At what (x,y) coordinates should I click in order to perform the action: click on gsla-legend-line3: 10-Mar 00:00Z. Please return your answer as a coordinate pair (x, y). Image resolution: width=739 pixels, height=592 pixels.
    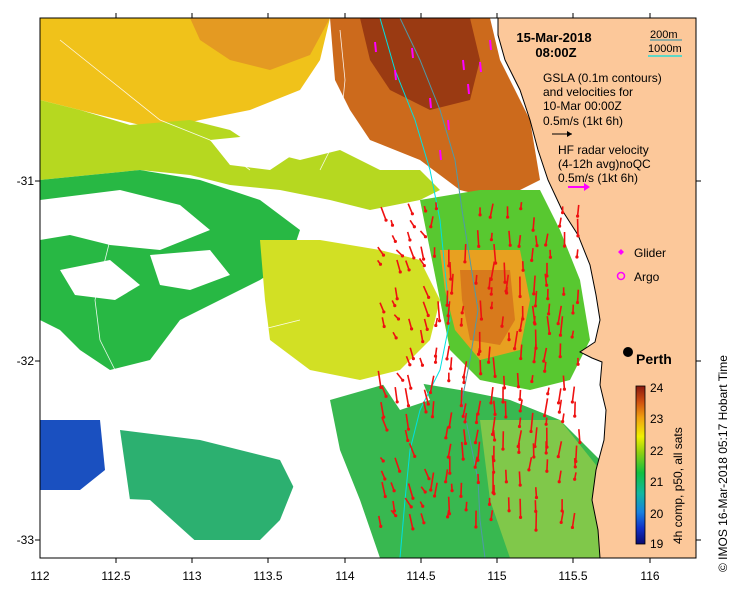
    Looking at the image, I should click on (582, 106).